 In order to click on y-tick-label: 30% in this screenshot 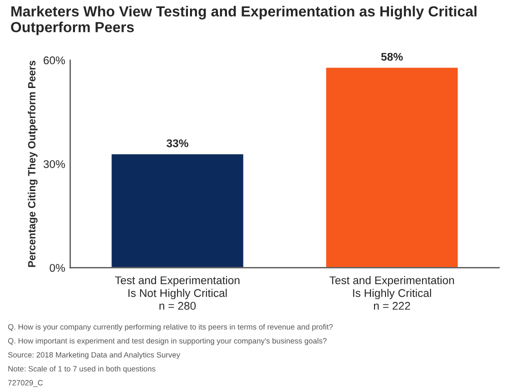, I will do `click(54, 164)`.